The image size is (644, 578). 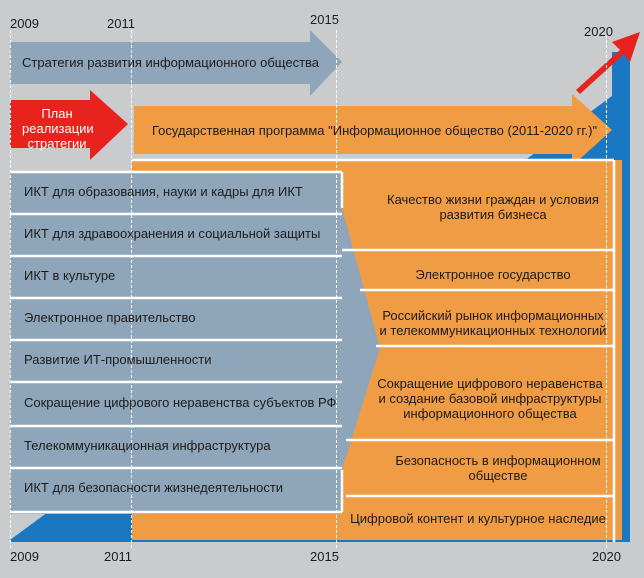 What do you see at coordinates (336, 289) in the screenshot?
I see `year-line-2015` at bounding box center [336, 289].